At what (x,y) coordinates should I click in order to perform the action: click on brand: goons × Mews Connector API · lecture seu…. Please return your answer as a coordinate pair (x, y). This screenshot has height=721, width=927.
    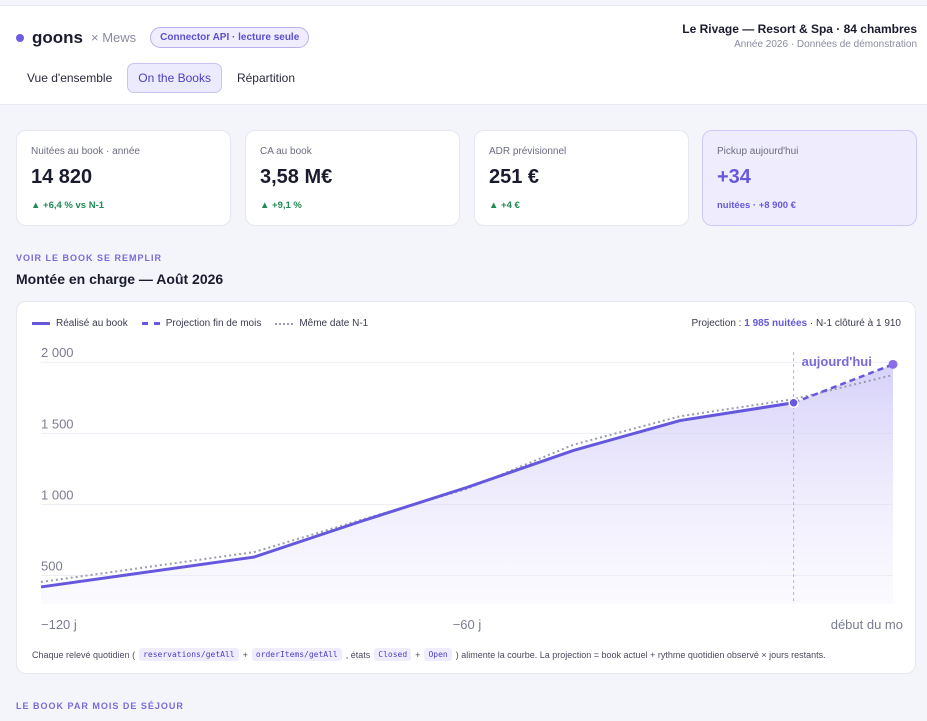
    Looking at the image, I should click on (163, 37).